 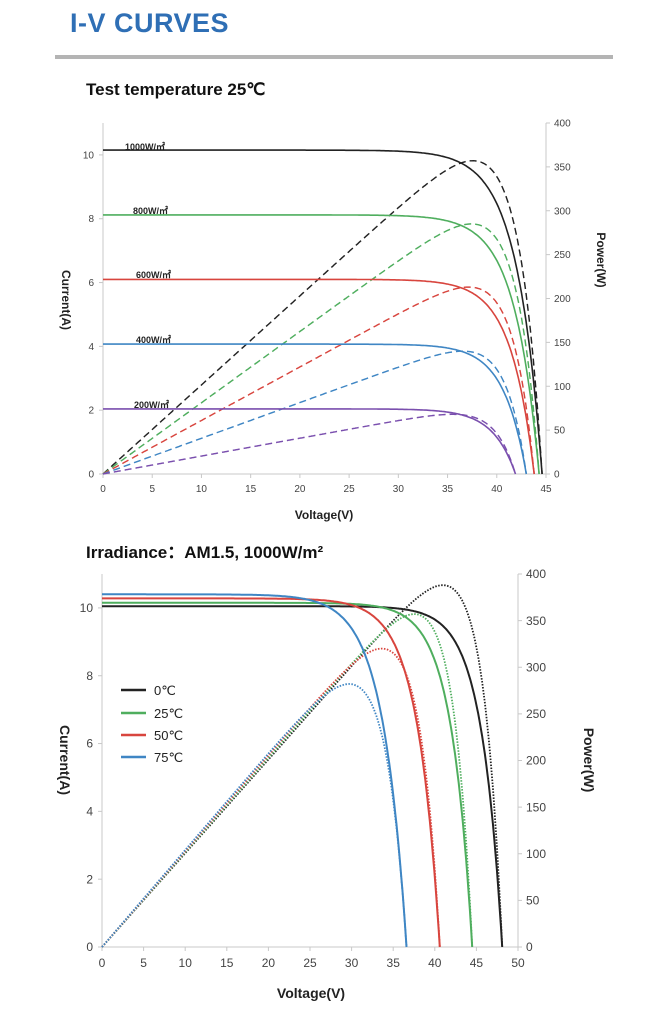 What do you see at coordinates (151, 404) in the screenshot?
I see `series-label-200: 200W/㎡` at bounding box center [151, 404].